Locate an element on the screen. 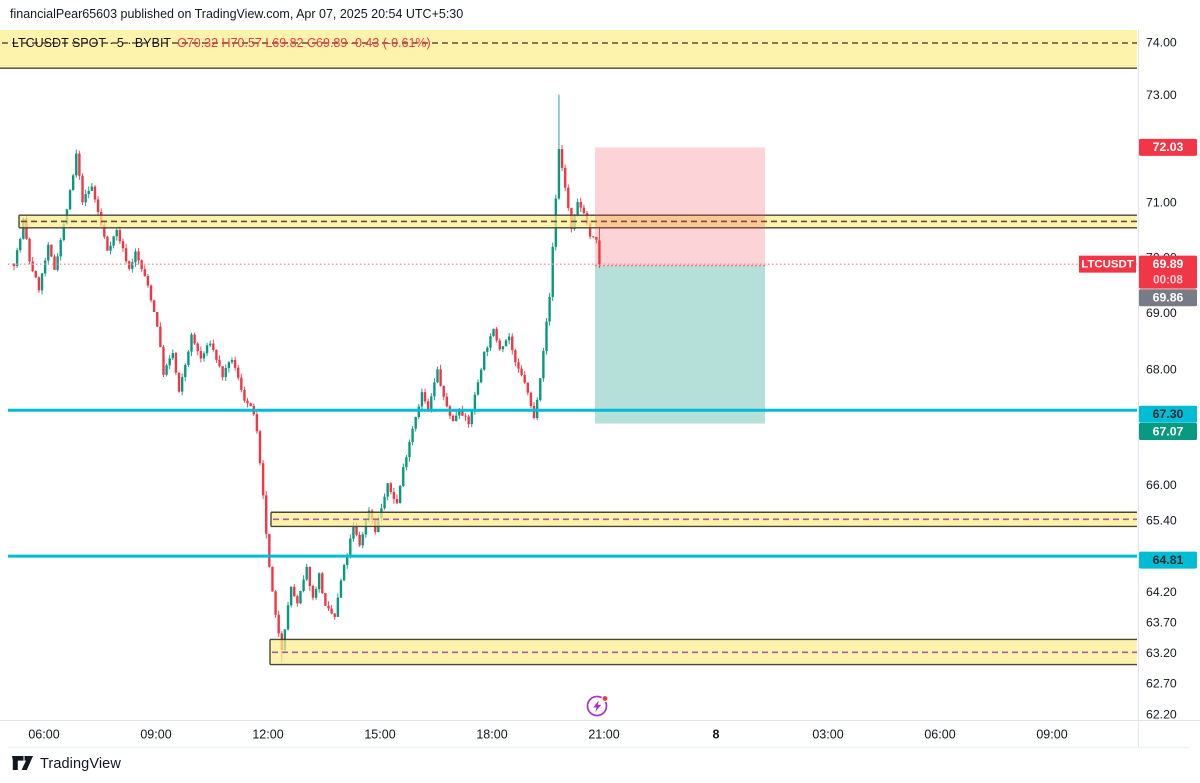 The width and height of the screenshot is (1200, 783). time-tick-label: 21:00 is located at coordinates (603, 734).